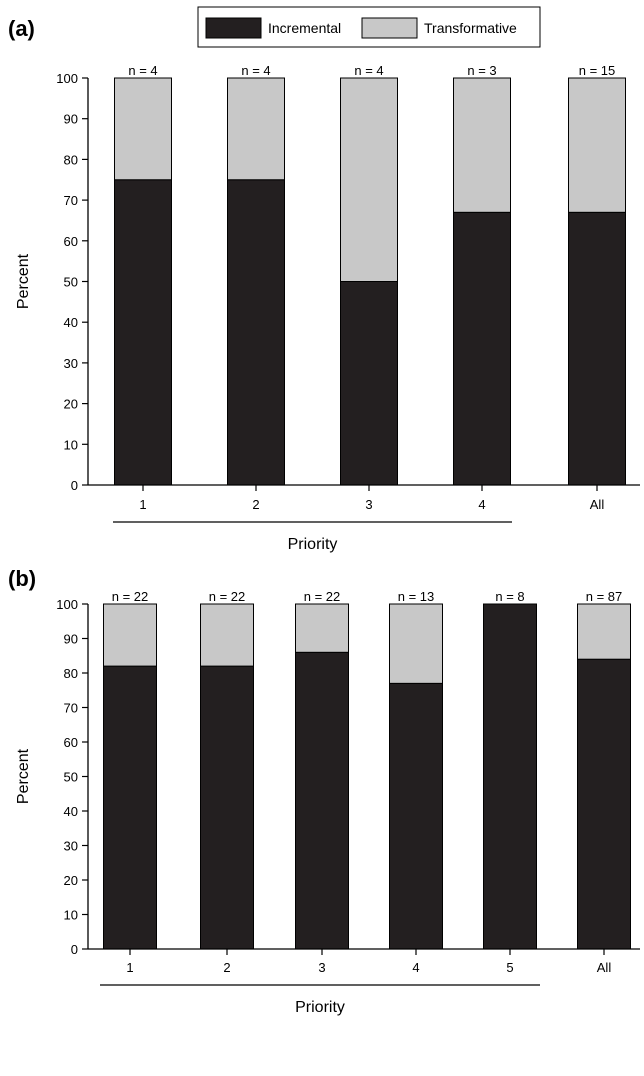 This screenshot has height=1076, width=644. What do you see at coordinates (142, 70) in the screenshot?
I see `n-label-a-1: n = 4` at bounding box center [142, 70].